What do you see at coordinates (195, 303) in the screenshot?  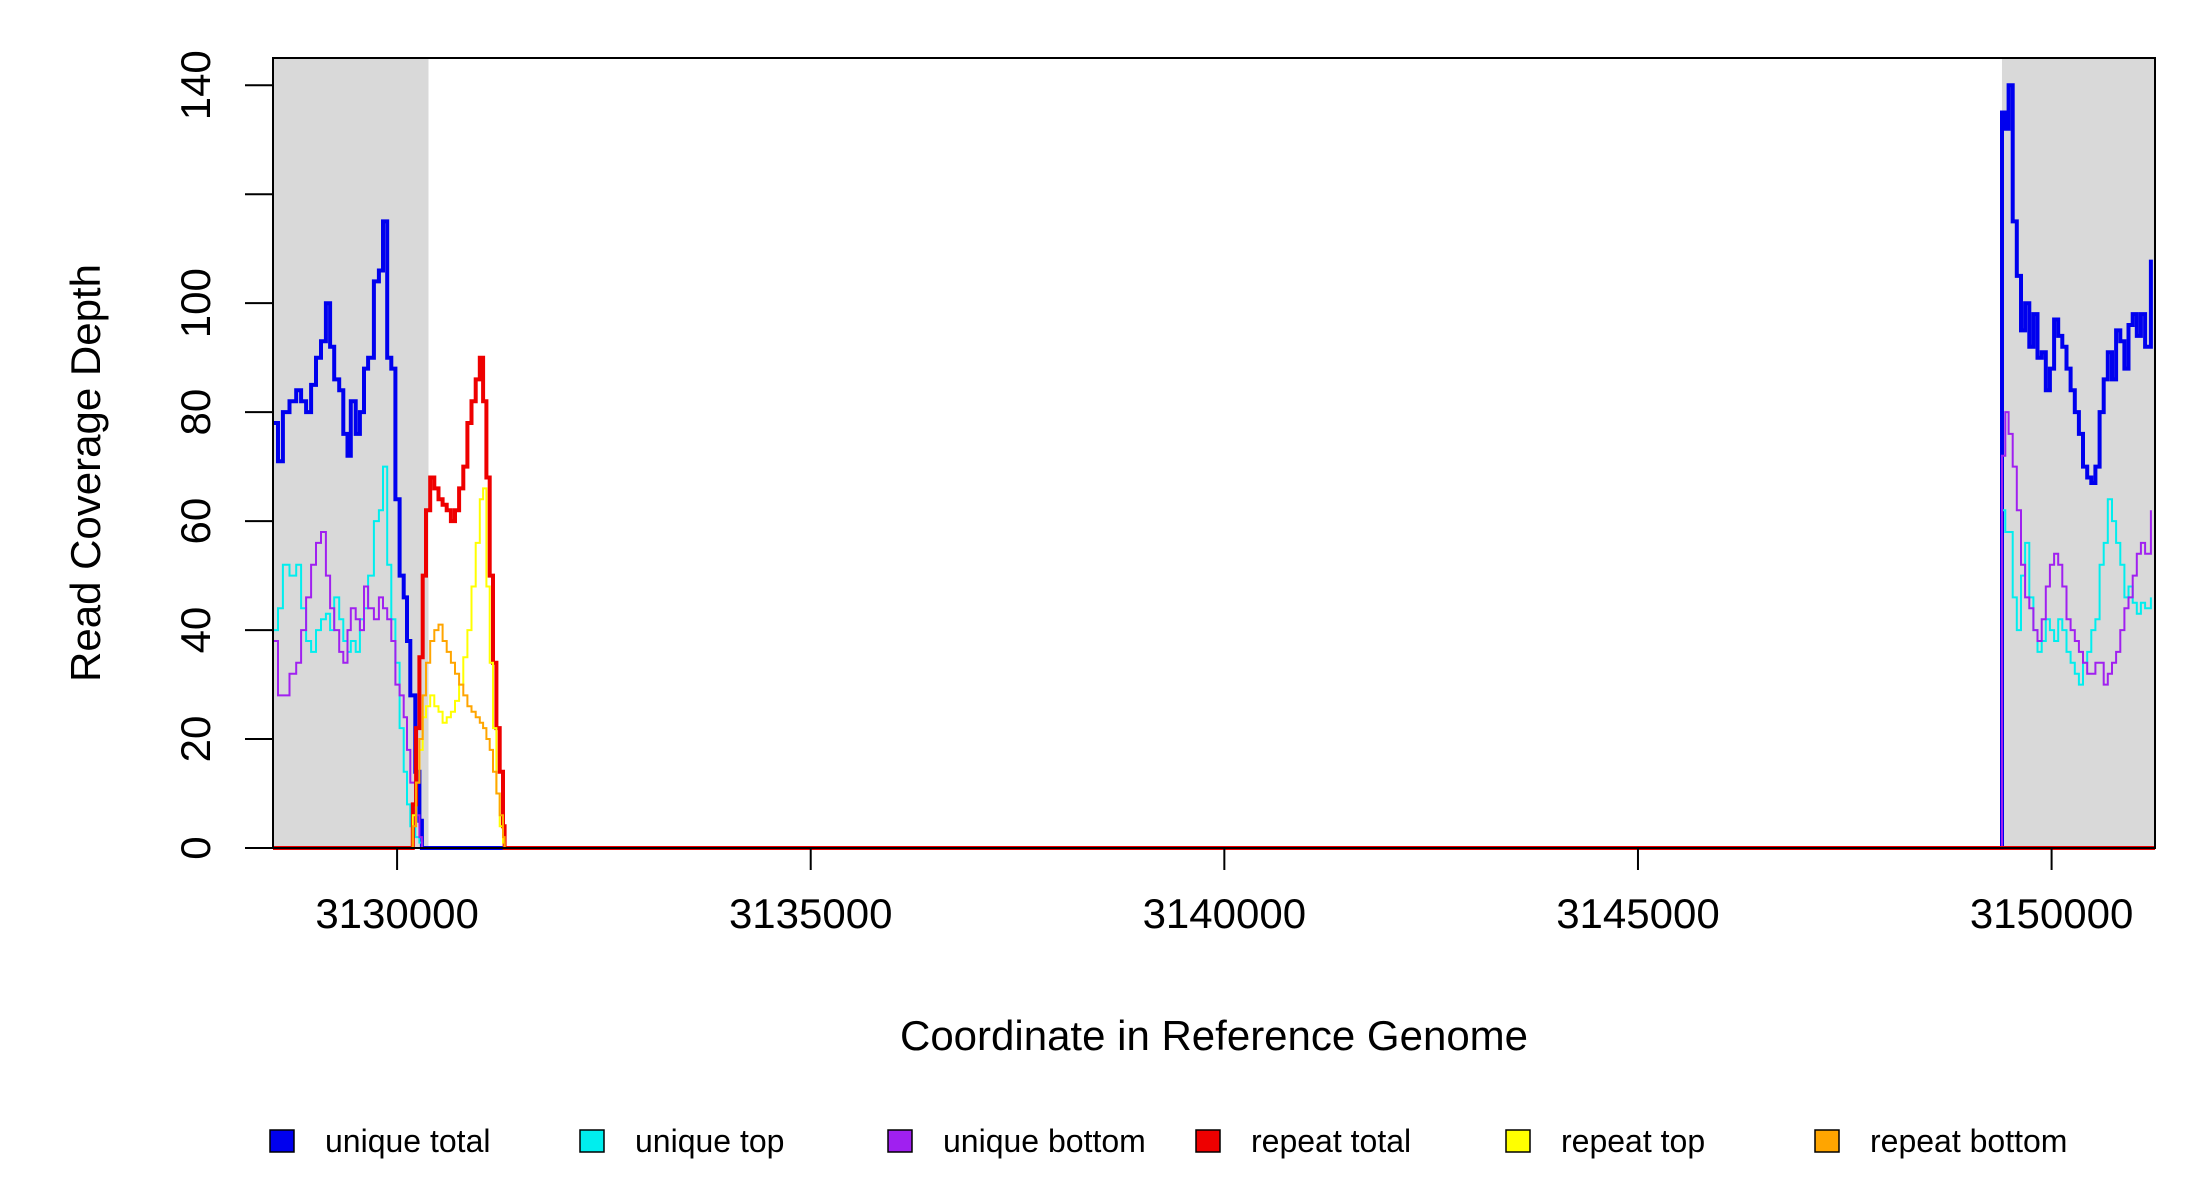 I see `y-tick-label: 100` at bounding box center [195, 303].